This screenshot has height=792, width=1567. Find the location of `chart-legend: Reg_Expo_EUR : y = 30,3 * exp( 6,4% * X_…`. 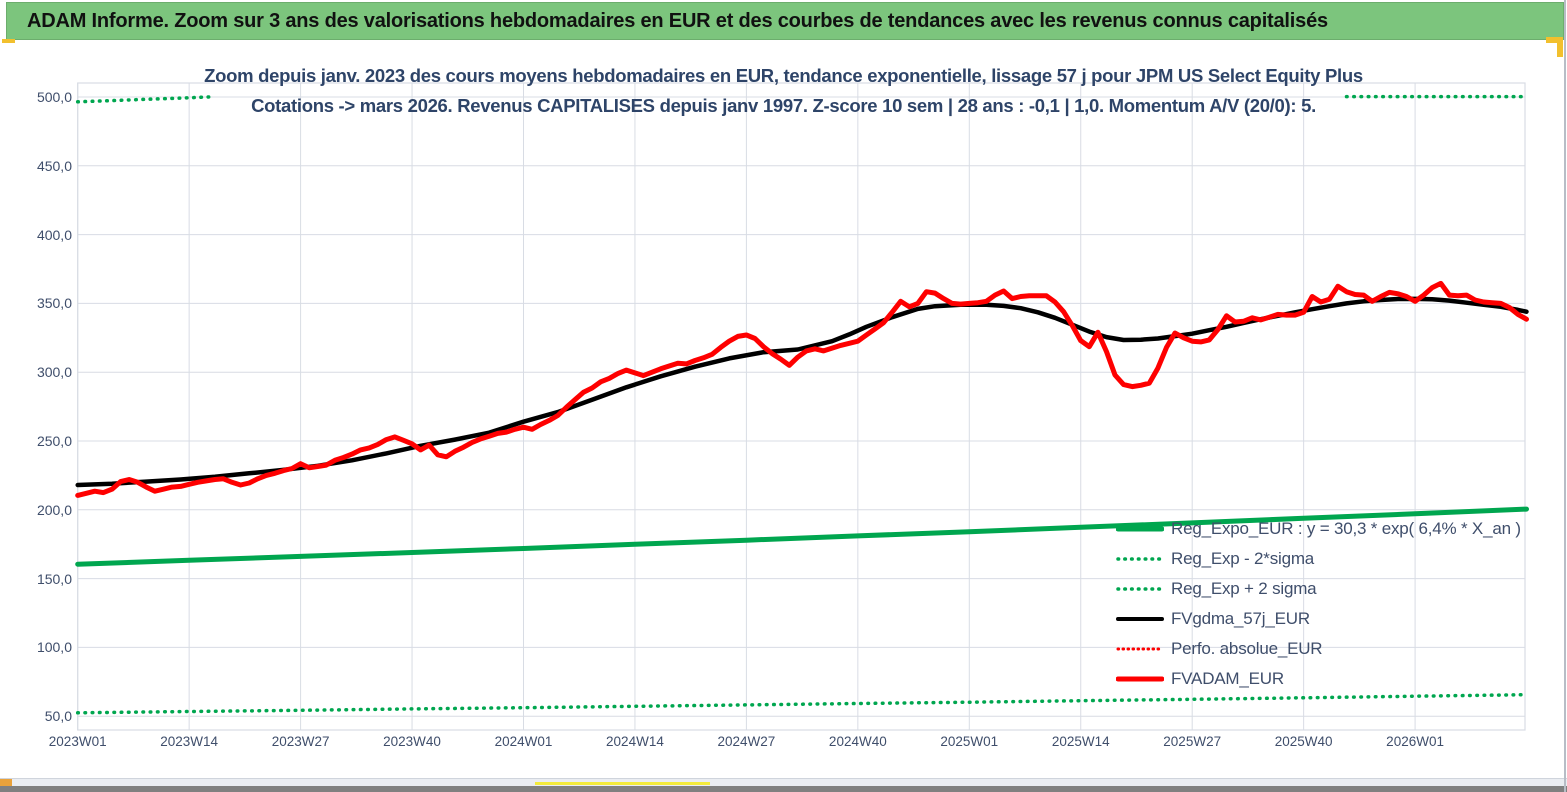

chart-legend: Reg_Expo_EUR : y = 30,3 * exp( 6,4% * X_… is located at coordinates (1318, 604).